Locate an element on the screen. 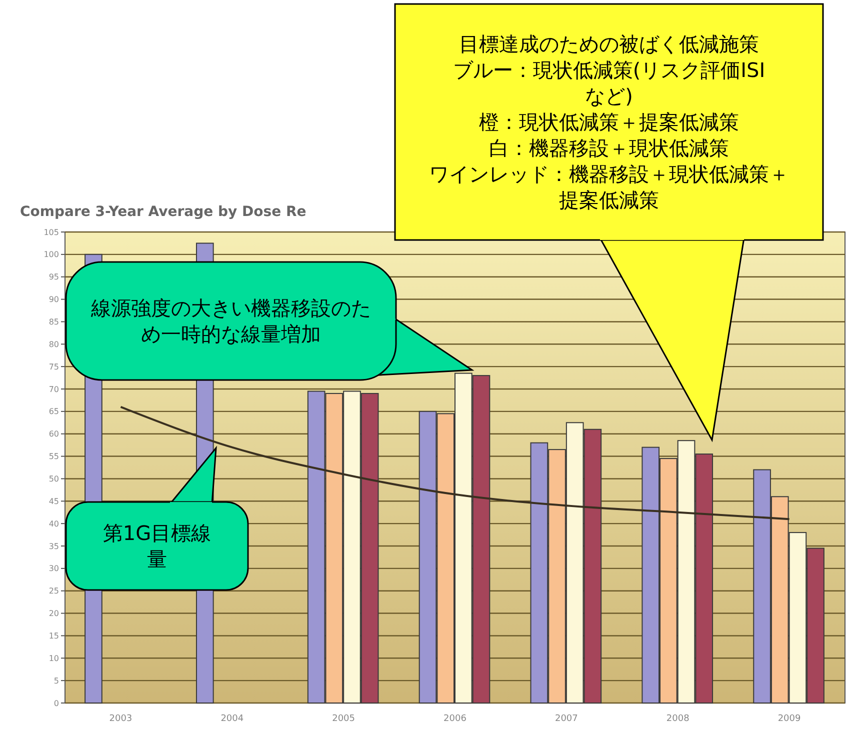 The image size is (853, 731). text: 目標達成のための被ばく低減施策 is located at coordinates (609, 44).